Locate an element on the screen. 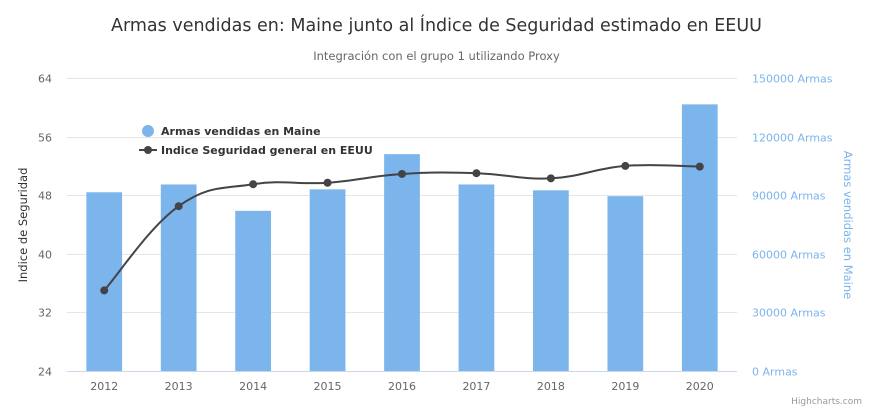  x-axis-ticks: 2012 2013 2014 2015 2016 2017 2018 2019 2020 is located at coordinates (402, 386).